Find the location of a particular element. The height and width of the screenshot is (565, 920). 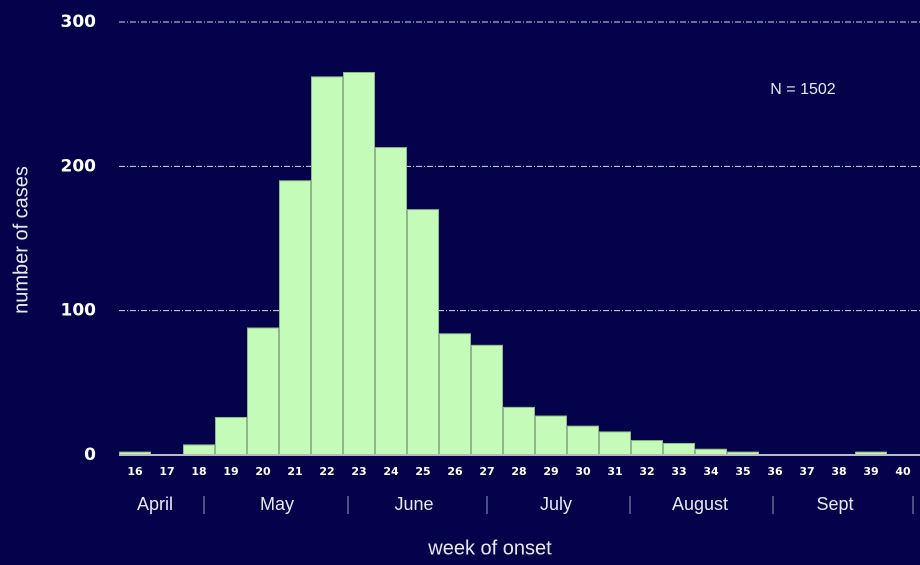

x-tick-label: 36 is located at coordinates (775, 471).